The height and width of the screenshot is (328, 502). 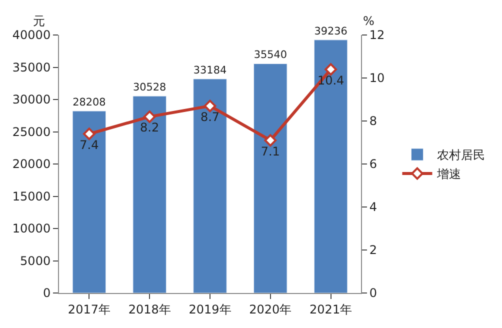 What do you see at coordinates (331, 31) in the screenshot?
I see `data-label: 39236` at bounding box center [331, 31].